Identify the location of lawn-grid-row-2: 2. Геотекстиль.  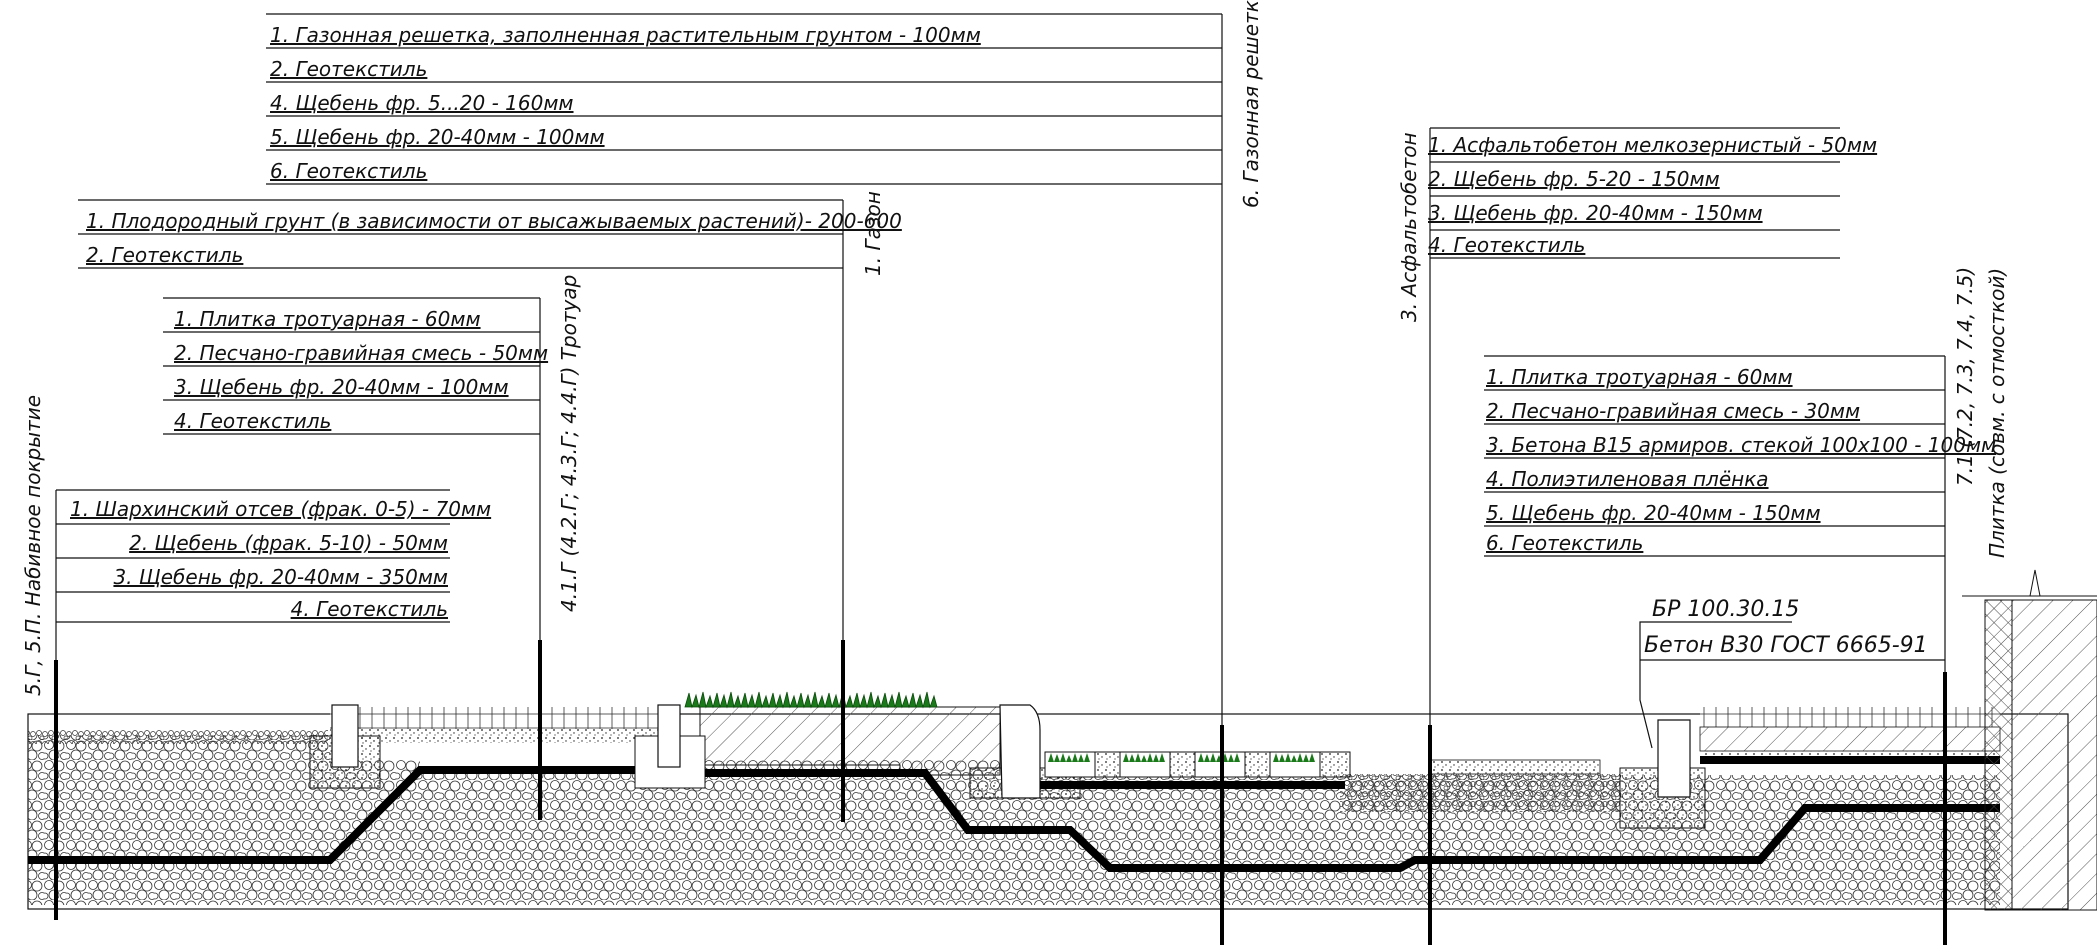
(348, 69).